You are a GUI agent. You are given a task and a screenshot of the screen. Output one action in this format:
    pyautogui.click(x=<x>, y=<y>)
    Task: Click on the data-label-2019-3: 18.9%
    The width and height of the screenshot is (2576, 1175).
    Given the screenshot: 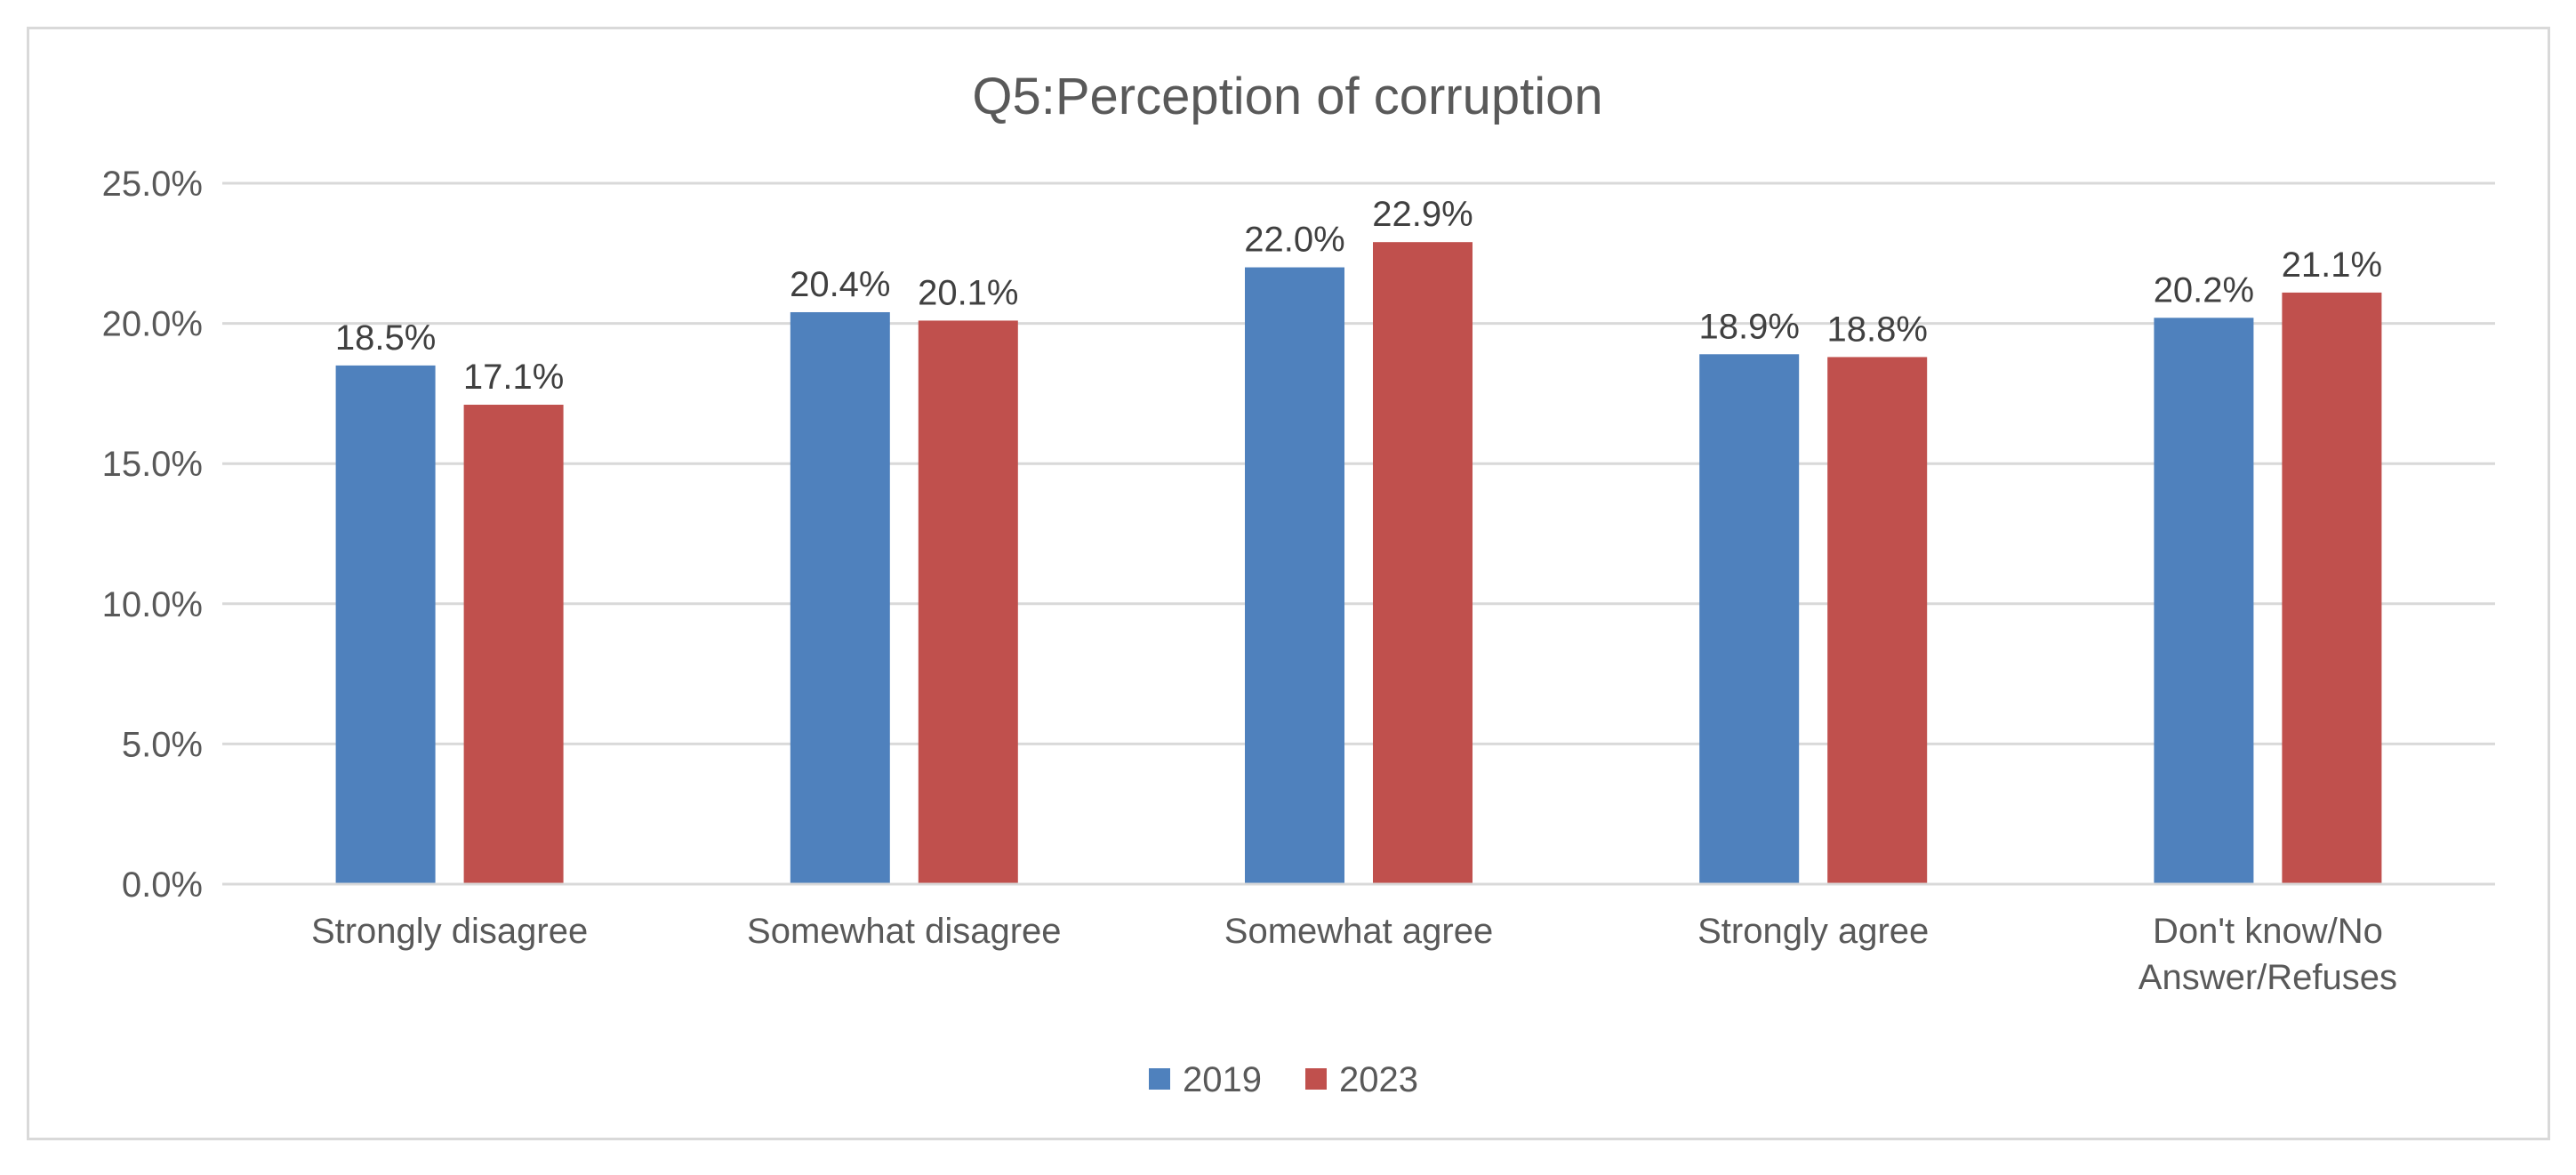 What is the action you would take?
    pyautogui.click(x=1748, y=326)
    